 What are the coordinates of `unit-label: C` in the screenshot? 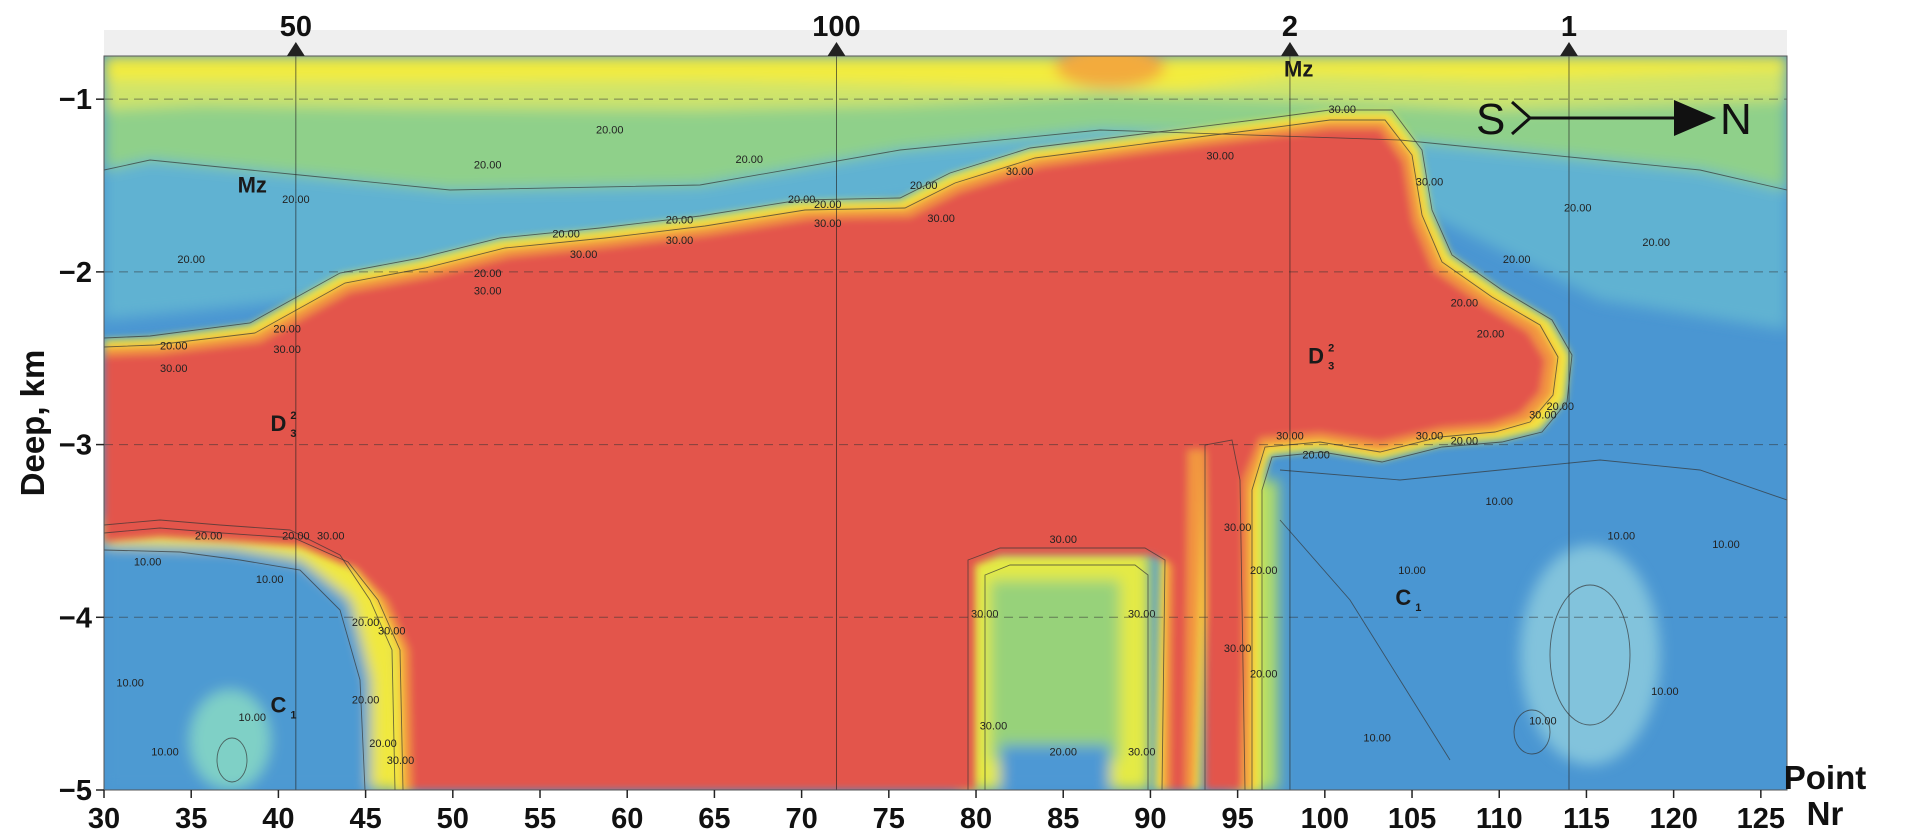 It's located at (278, 704).